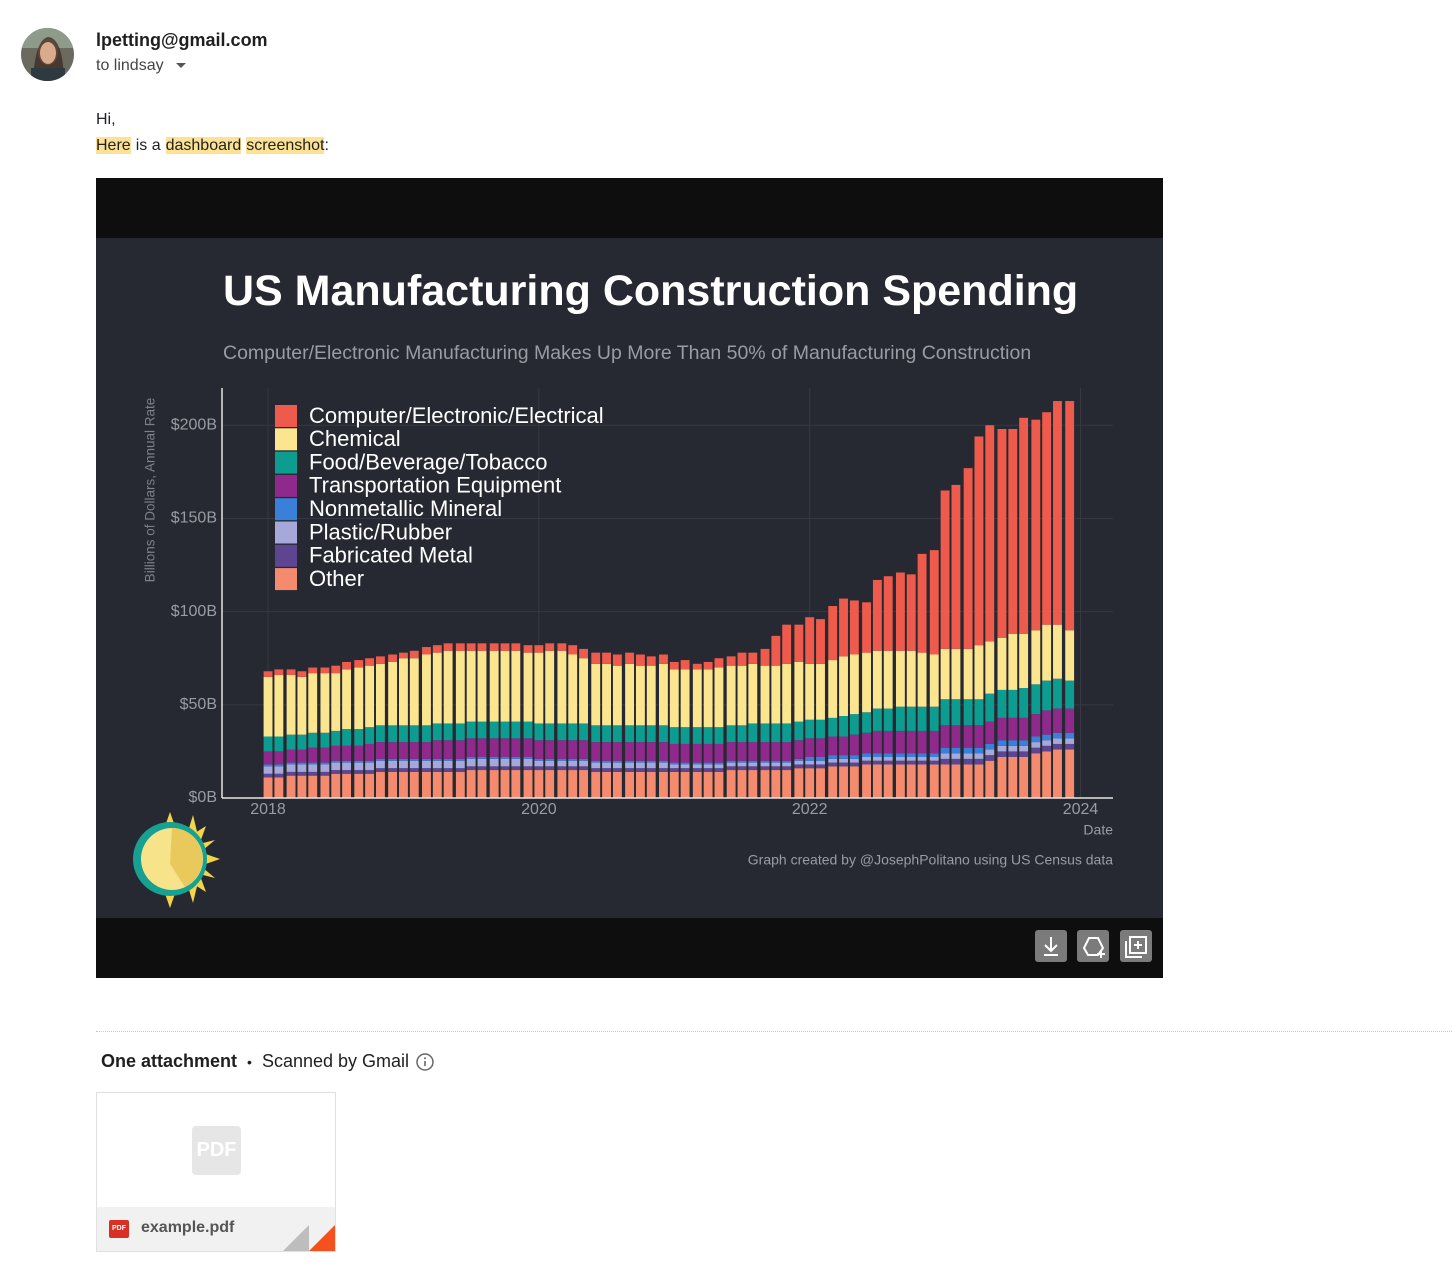  What do you see at coordinates (1051, 946) in the screenshot?
I see `download-button` at bounding box center [1051, 946].